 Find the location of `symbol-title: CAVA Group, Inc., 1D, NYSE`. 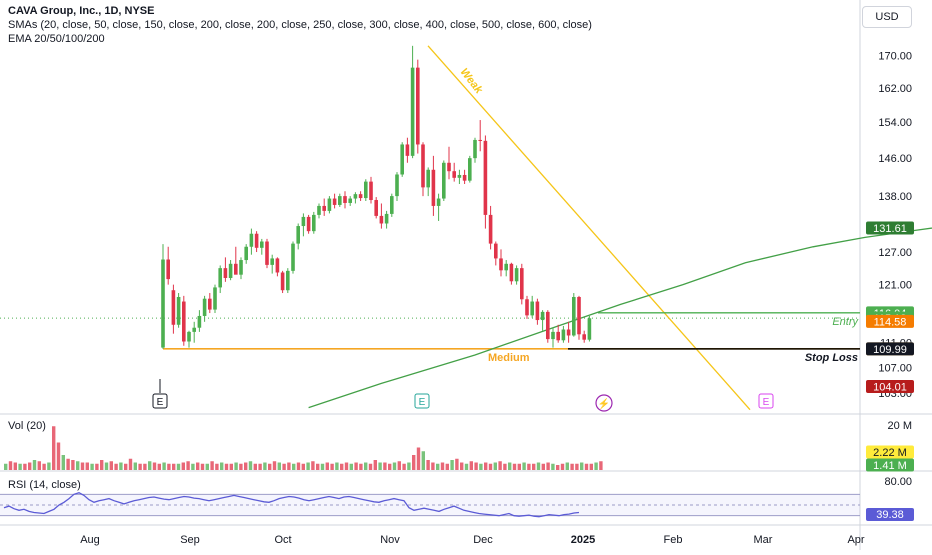

symbol-title: CAVA Group, Inc., 1D, NYSE is located at coordinates (81, 11).